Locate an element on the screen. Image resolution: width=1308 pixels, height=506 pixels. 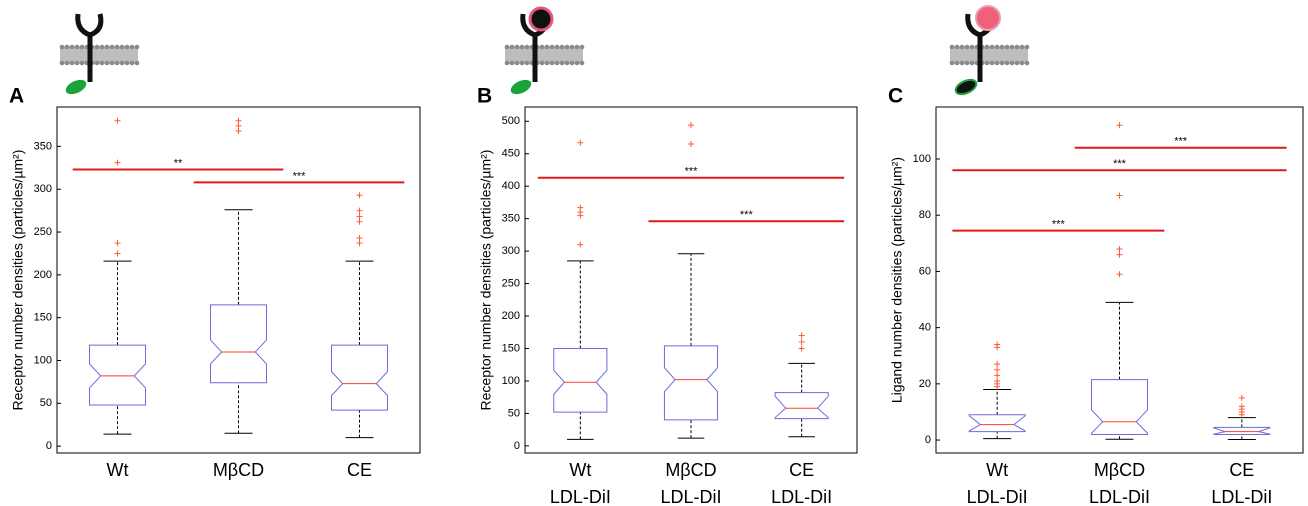
y-tick-label: 100 is located at coordinates (43, 360).